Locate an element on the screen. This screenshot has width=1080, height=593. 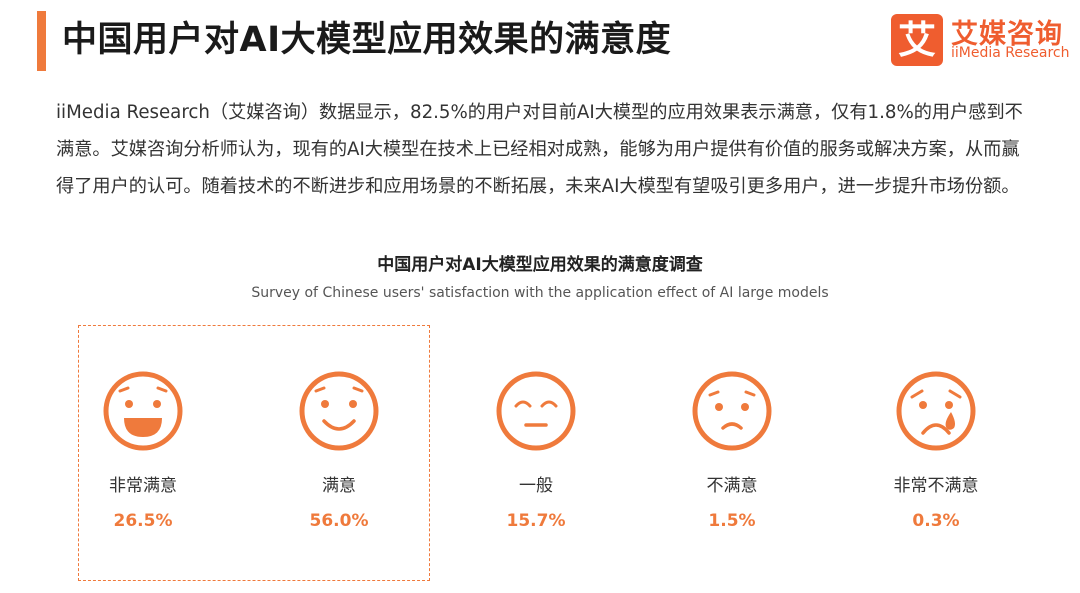
neutral-face-icon is located at coordinates (536, 411).